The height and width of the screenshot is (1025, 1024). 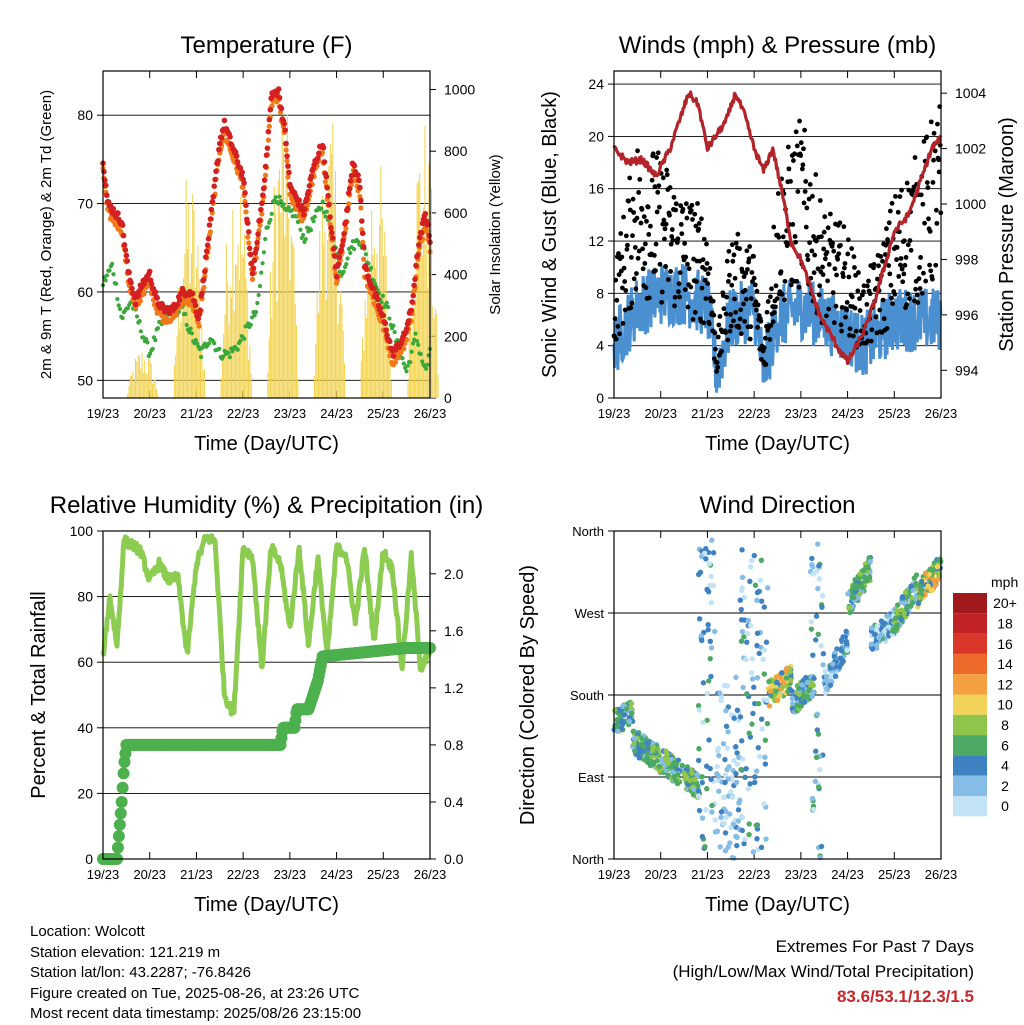 What do you see at coordinates (707, 874) in the screenshot?
I see `x-tick-label: 21/23` at bounding box center [707, 874].